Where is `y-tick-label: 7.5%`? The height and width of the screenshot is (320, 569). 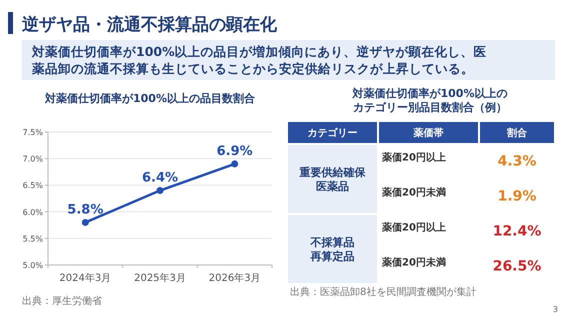
y-tick-label: 7.5% is located at coordinates (33, 132).